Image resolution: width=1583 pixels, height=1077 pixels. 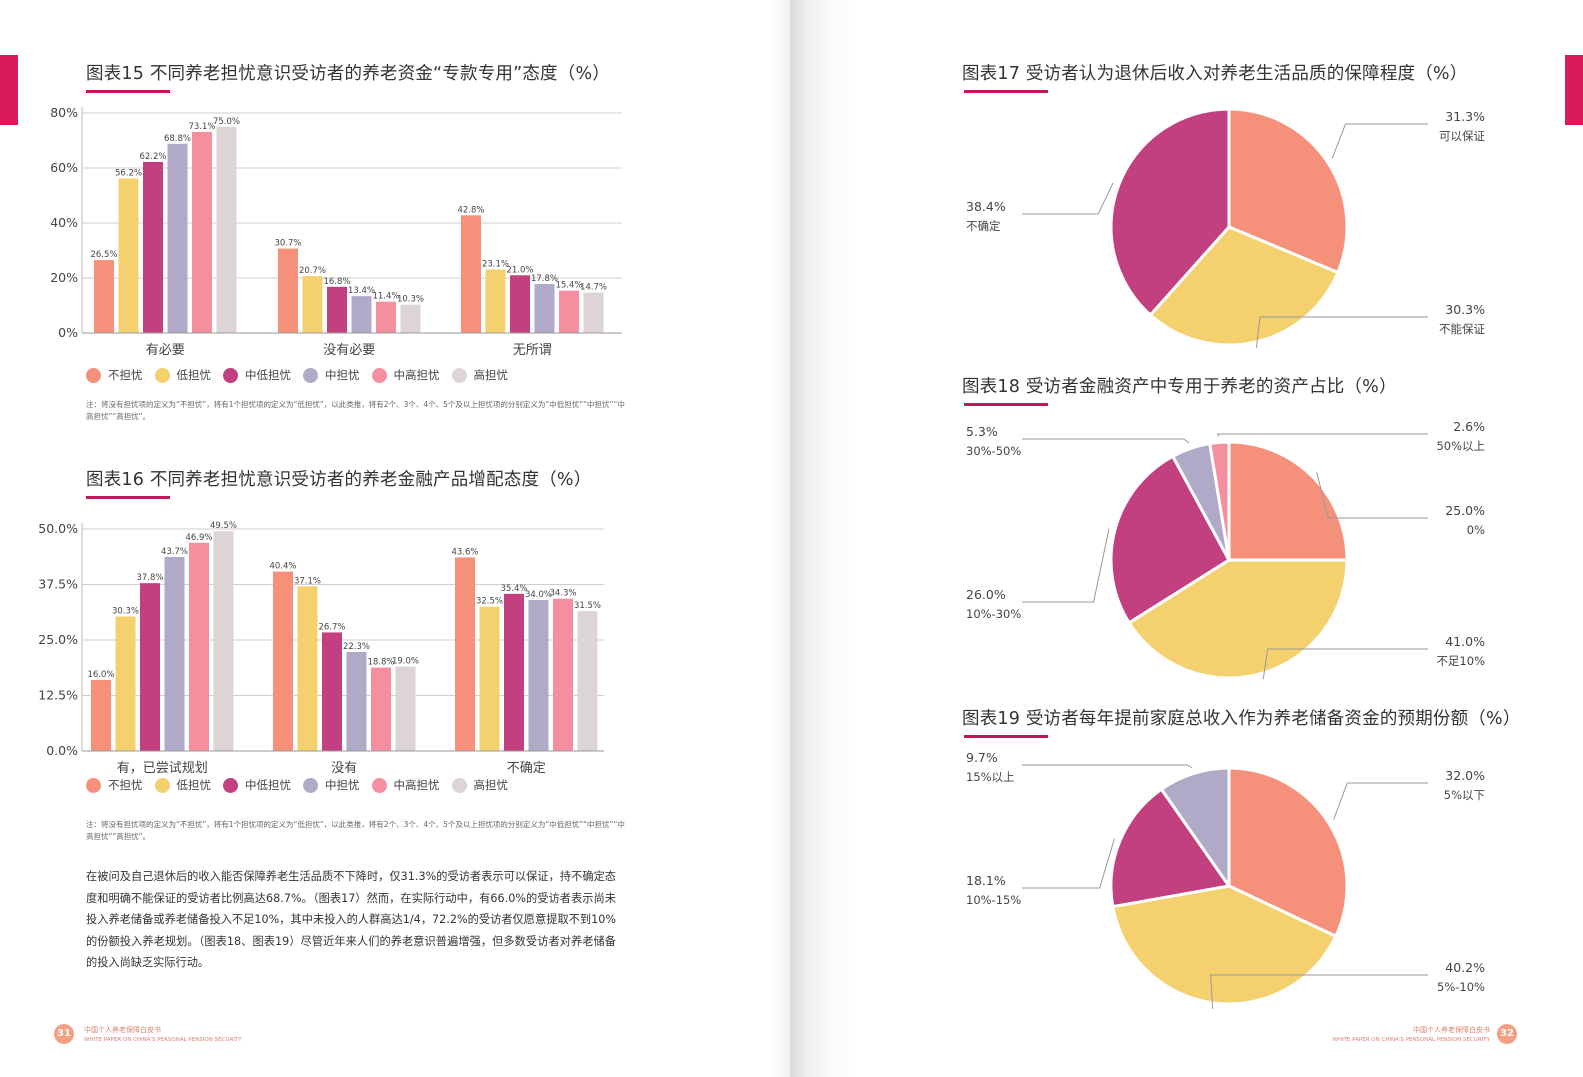 I want to click on bar-value-label: 43.6%, so click(x=464, y=552).